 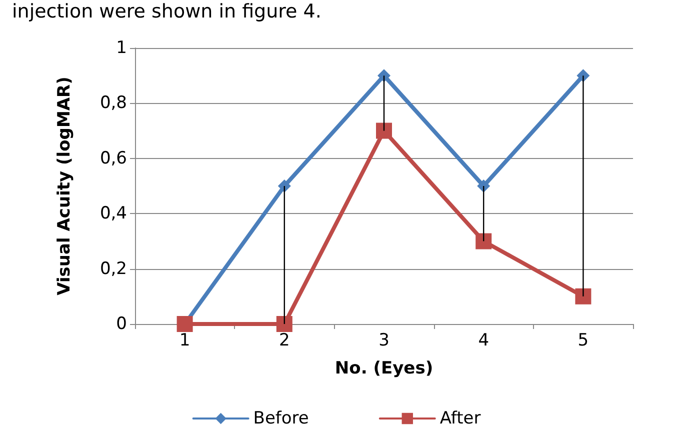 What do you see at coordinates (484, 340) in the screenshot?
I see `x-tick-label: 4` at bounding box center [484, 340].